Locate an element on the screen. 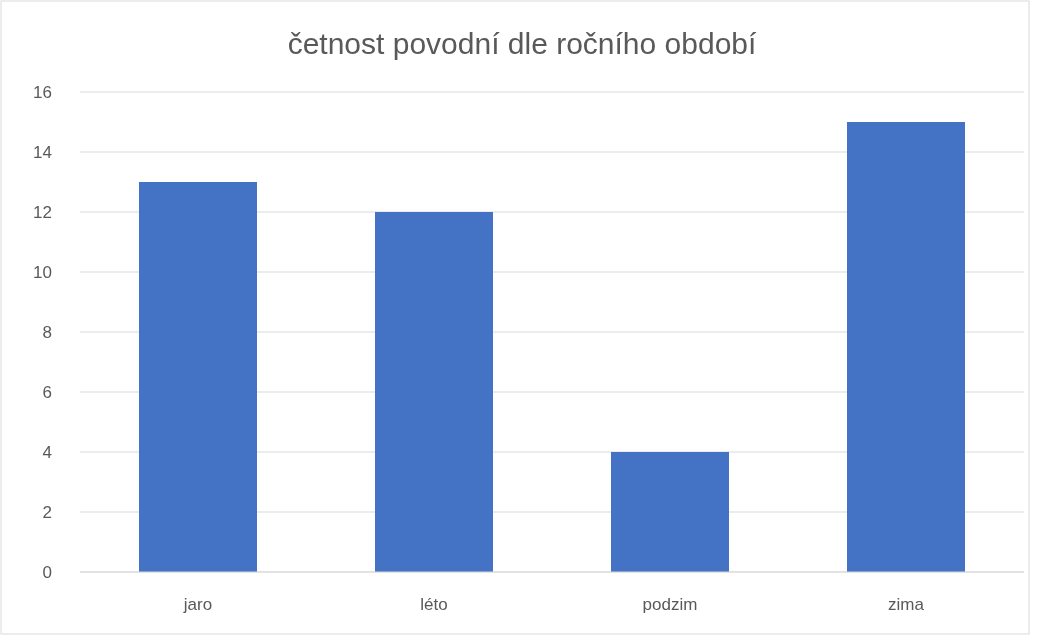  y-tick-label: 8 is located at coordinates (47, 332).